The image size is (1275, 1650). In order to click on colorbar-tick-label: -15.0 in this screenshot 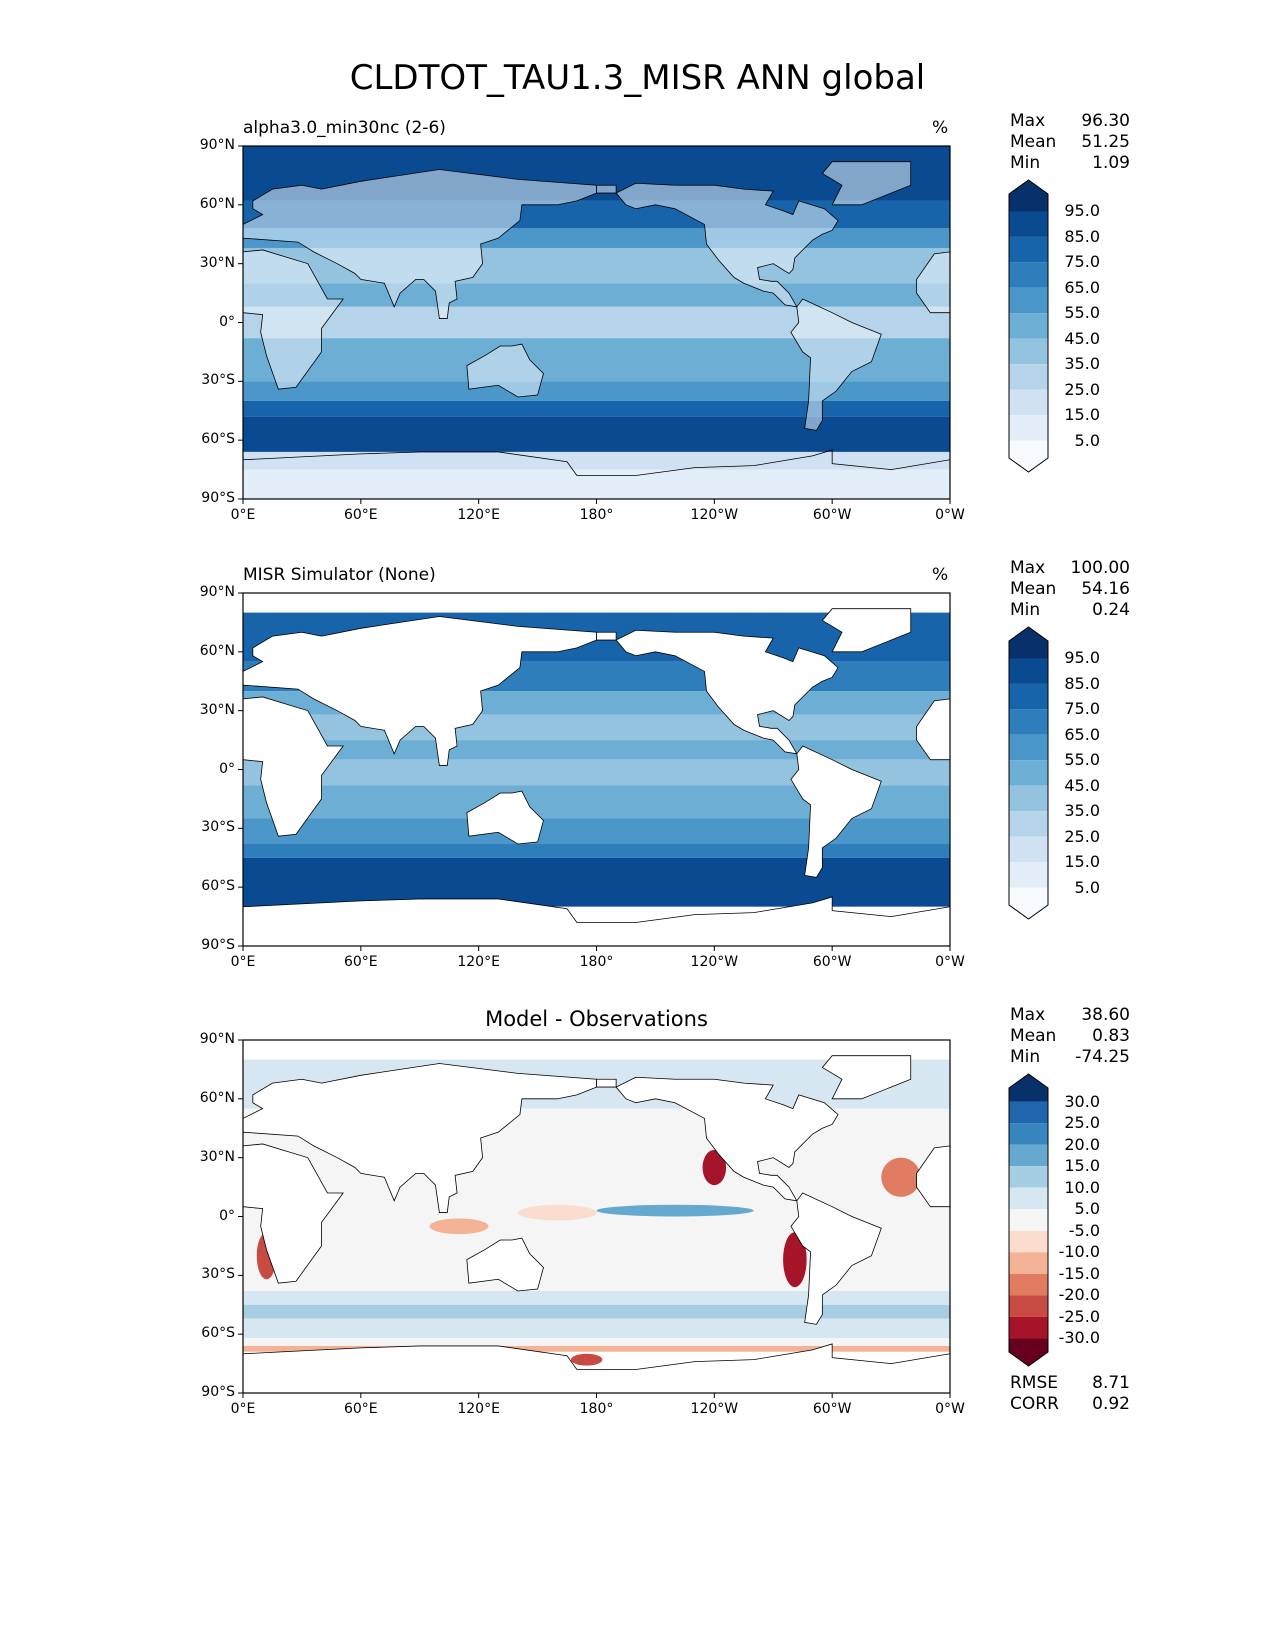, I will do `click(1079, 1273)`.